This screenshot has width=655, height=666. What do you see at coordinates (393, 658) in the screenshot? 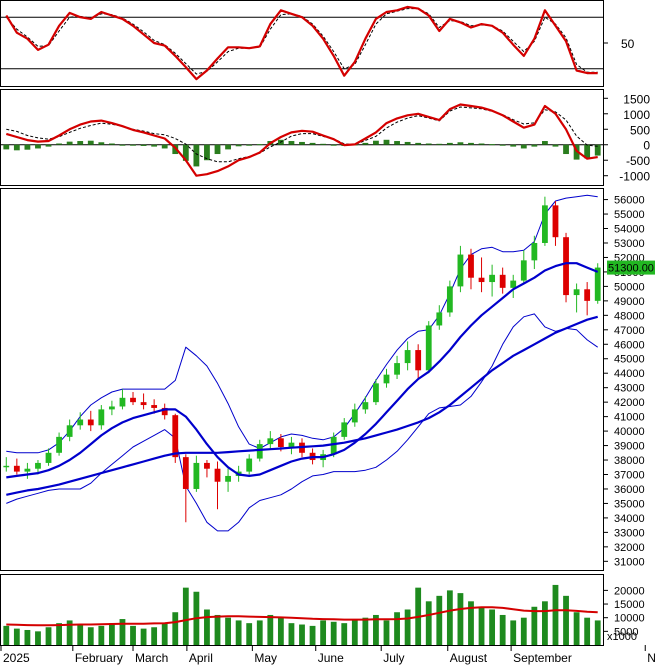
I see `x-axis-label: July` at bounding box center [393, 658].